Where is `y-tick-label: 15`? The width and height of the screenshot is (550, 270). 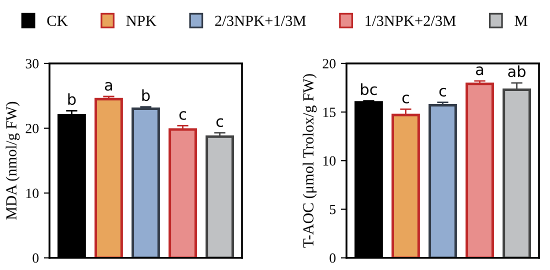 y-tick-label: 15 is located at coordinates (329, 113).